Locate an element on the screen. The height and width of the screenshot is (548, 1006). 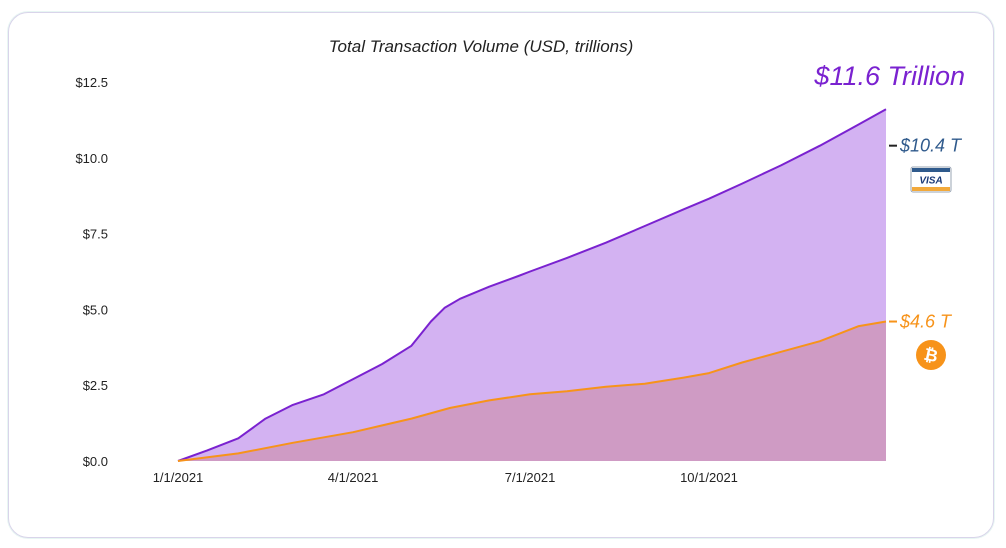
visa-value-label: $10.4 T is located at coordinates (931, 146).